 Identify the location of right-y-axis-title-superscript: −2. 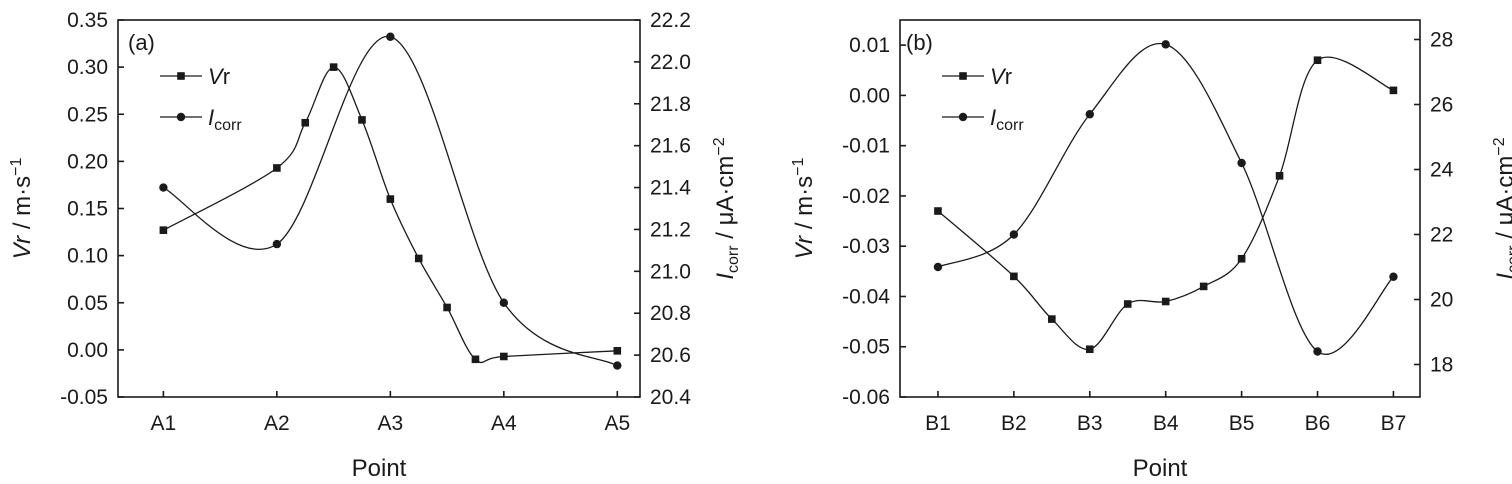
(1499, 146).